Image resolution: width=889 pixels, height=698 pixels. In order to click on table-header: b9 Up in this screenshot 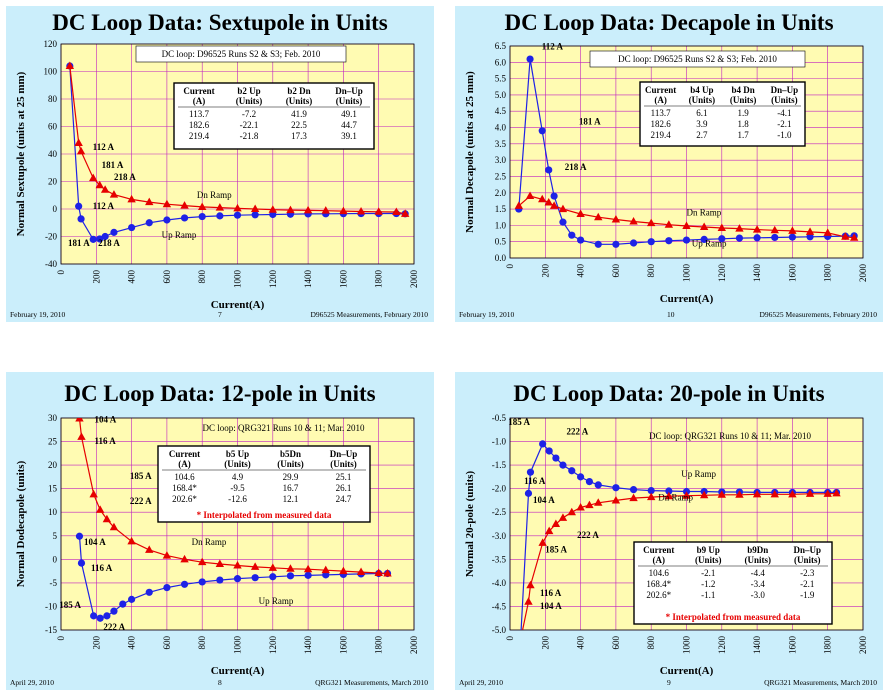, I will do `click(708, 550)`.